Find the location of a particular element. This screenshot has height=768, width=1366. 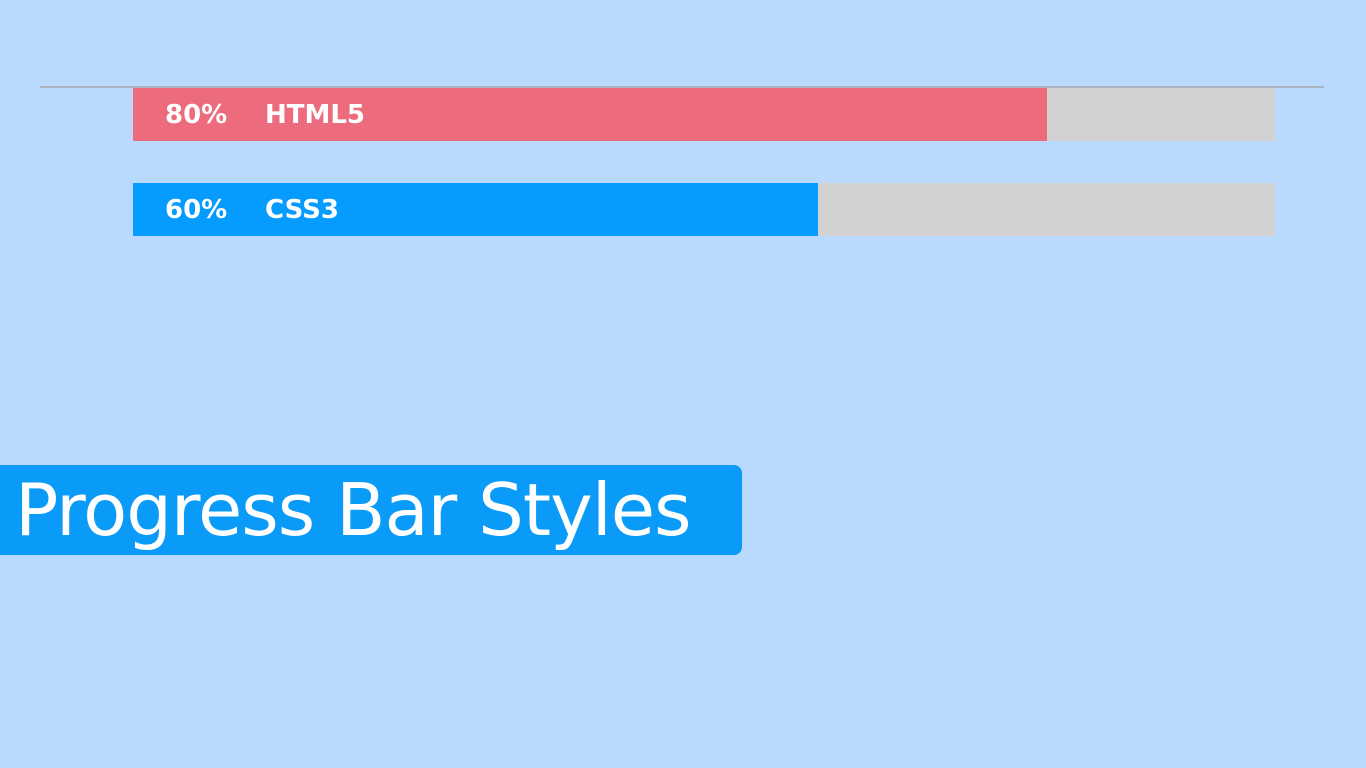

title-banner: Progress Bar Styles is located at coordinates (371, 510).